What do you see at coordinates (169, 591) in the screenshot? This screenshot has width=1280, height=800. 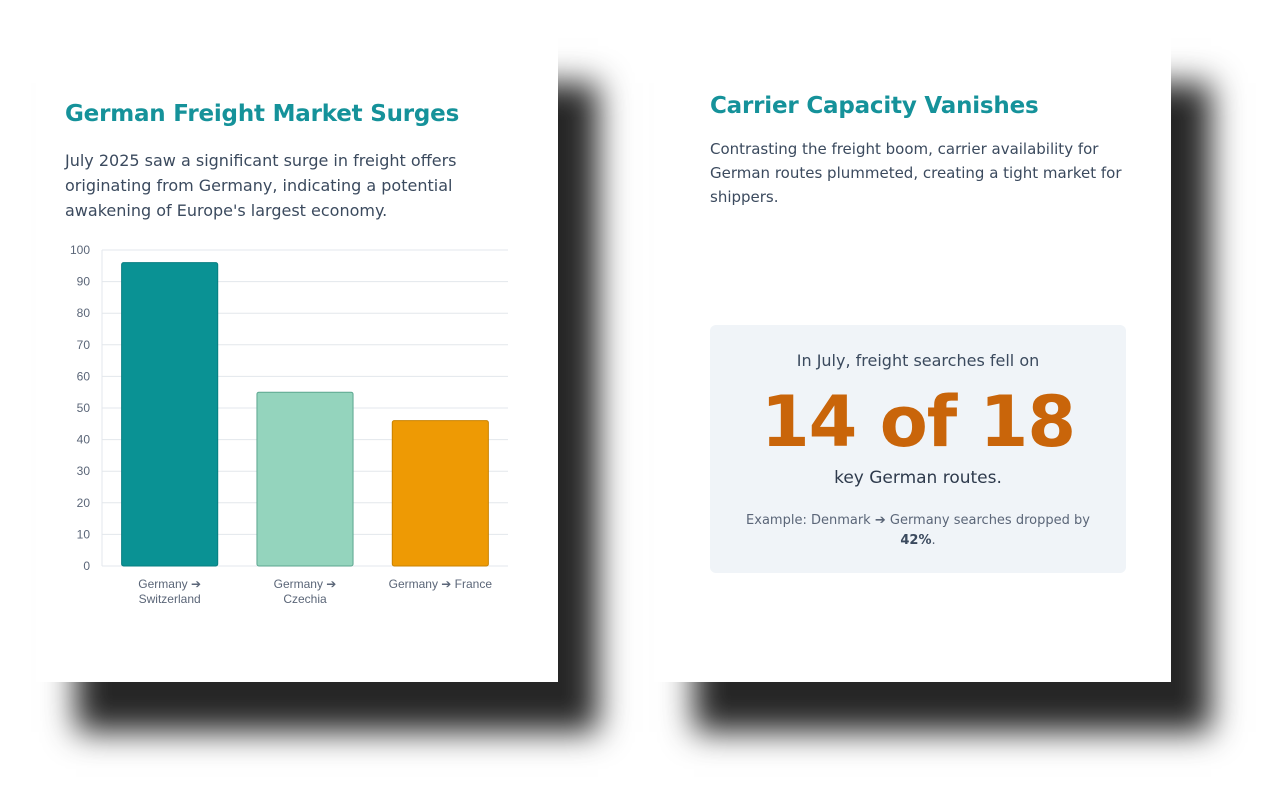 I see `x-tick-label: Germany ➔ Switzerland` at bounding box center [169, 591].